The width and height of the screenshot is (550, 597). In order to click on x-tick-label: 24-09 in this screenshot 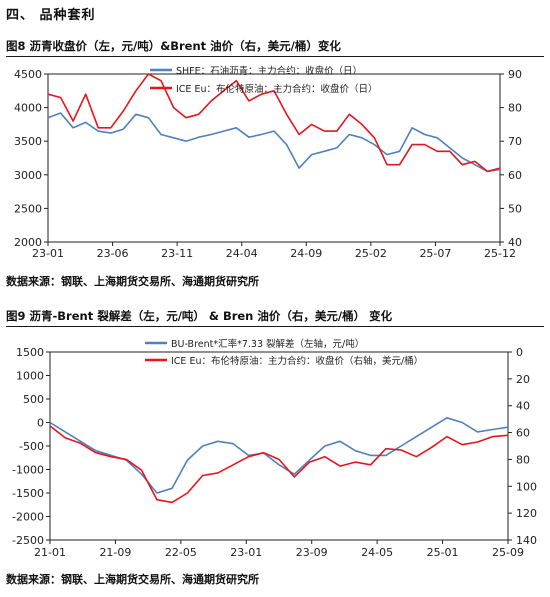, I will do `click(306, 253)`.